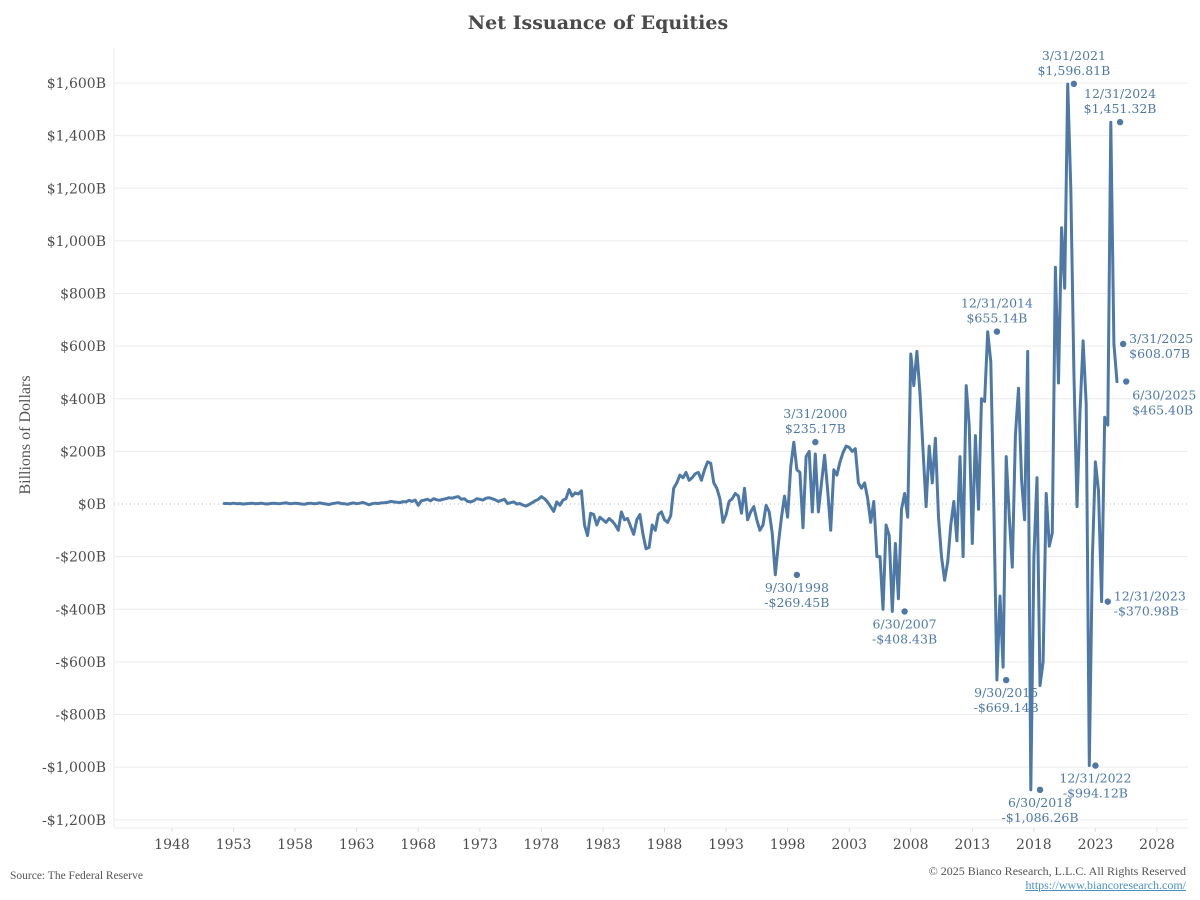  What do you see at coordinates (1105, 885) in the screenshot?
I see `website-link: https://www.biancoresearch.com/` at bounding box center [1105, 885].